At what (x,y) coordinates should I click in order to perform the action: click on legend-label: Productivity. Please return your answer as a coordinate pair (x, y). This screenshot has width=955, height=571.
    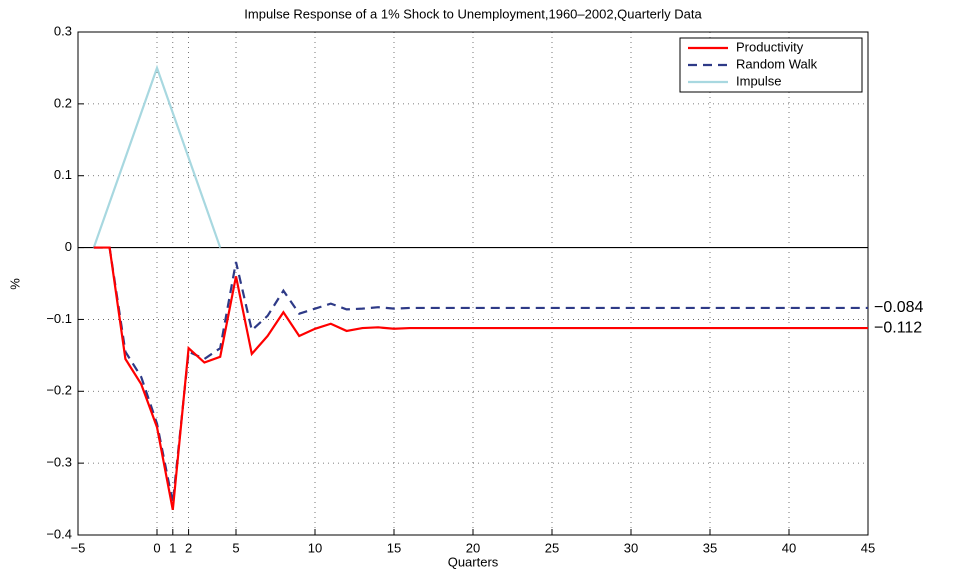
    Looking at the image, I should click on (770, 46).